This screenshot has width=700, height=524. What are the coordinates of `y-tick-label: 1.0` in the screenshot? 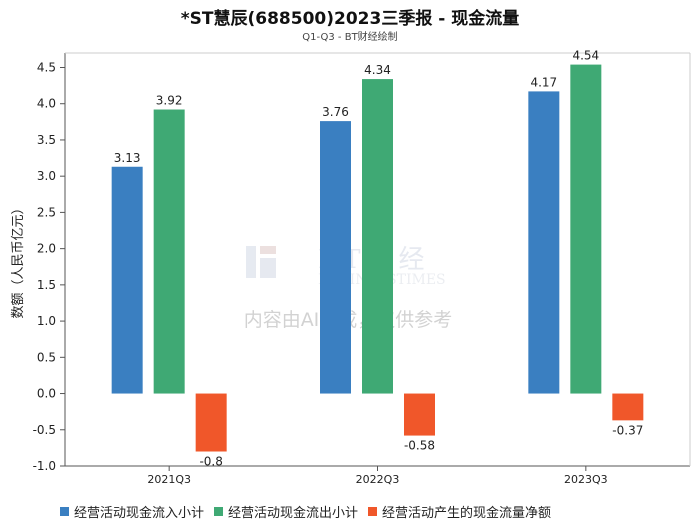 It's located at (46, 321).